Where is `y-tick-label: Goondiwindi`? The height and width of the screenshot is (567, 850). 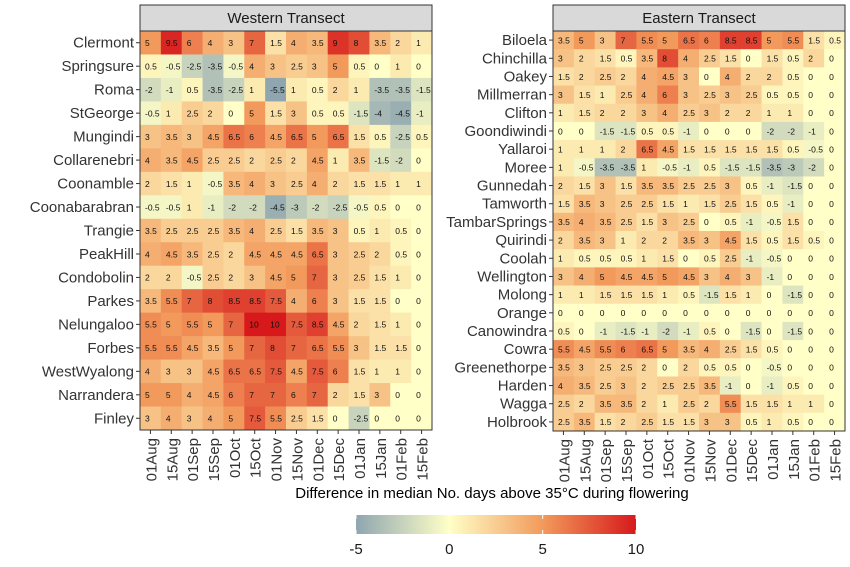 y-tick-label: Goondiwindi is located at coordinates (505, 131).